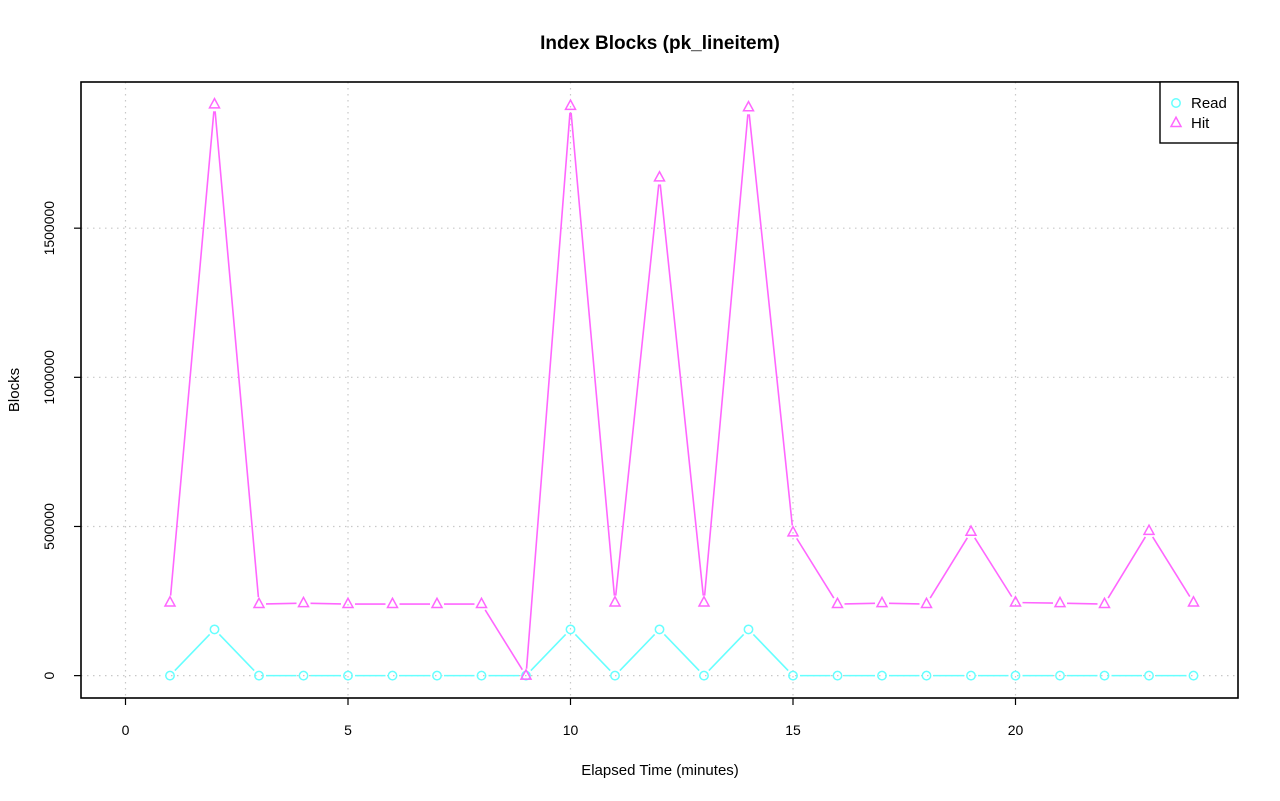  I want to click on legend-marker-hit, so click(1176, 121).